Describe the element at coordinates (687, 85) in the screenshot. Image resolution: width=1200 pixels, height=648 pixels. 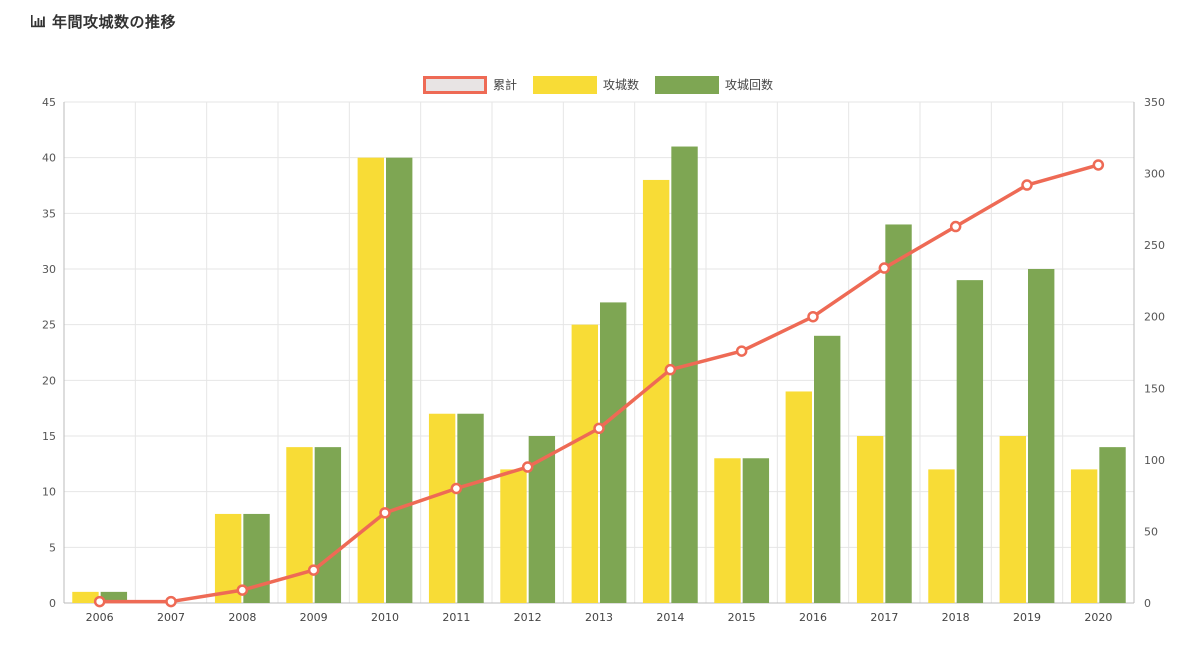
I see `legend-swatch-kojo-kaisu` at that location.